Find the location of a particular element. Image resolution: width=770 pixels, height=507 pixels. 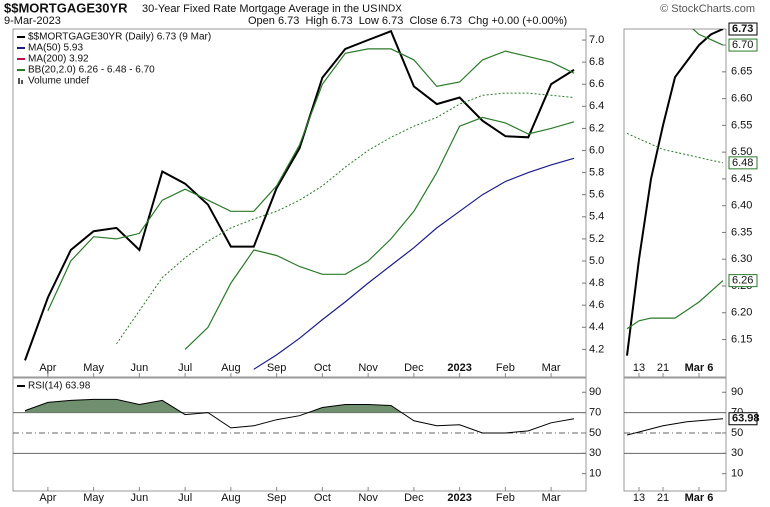

y-tick-label: 70 is located at coordinates (595, 413).